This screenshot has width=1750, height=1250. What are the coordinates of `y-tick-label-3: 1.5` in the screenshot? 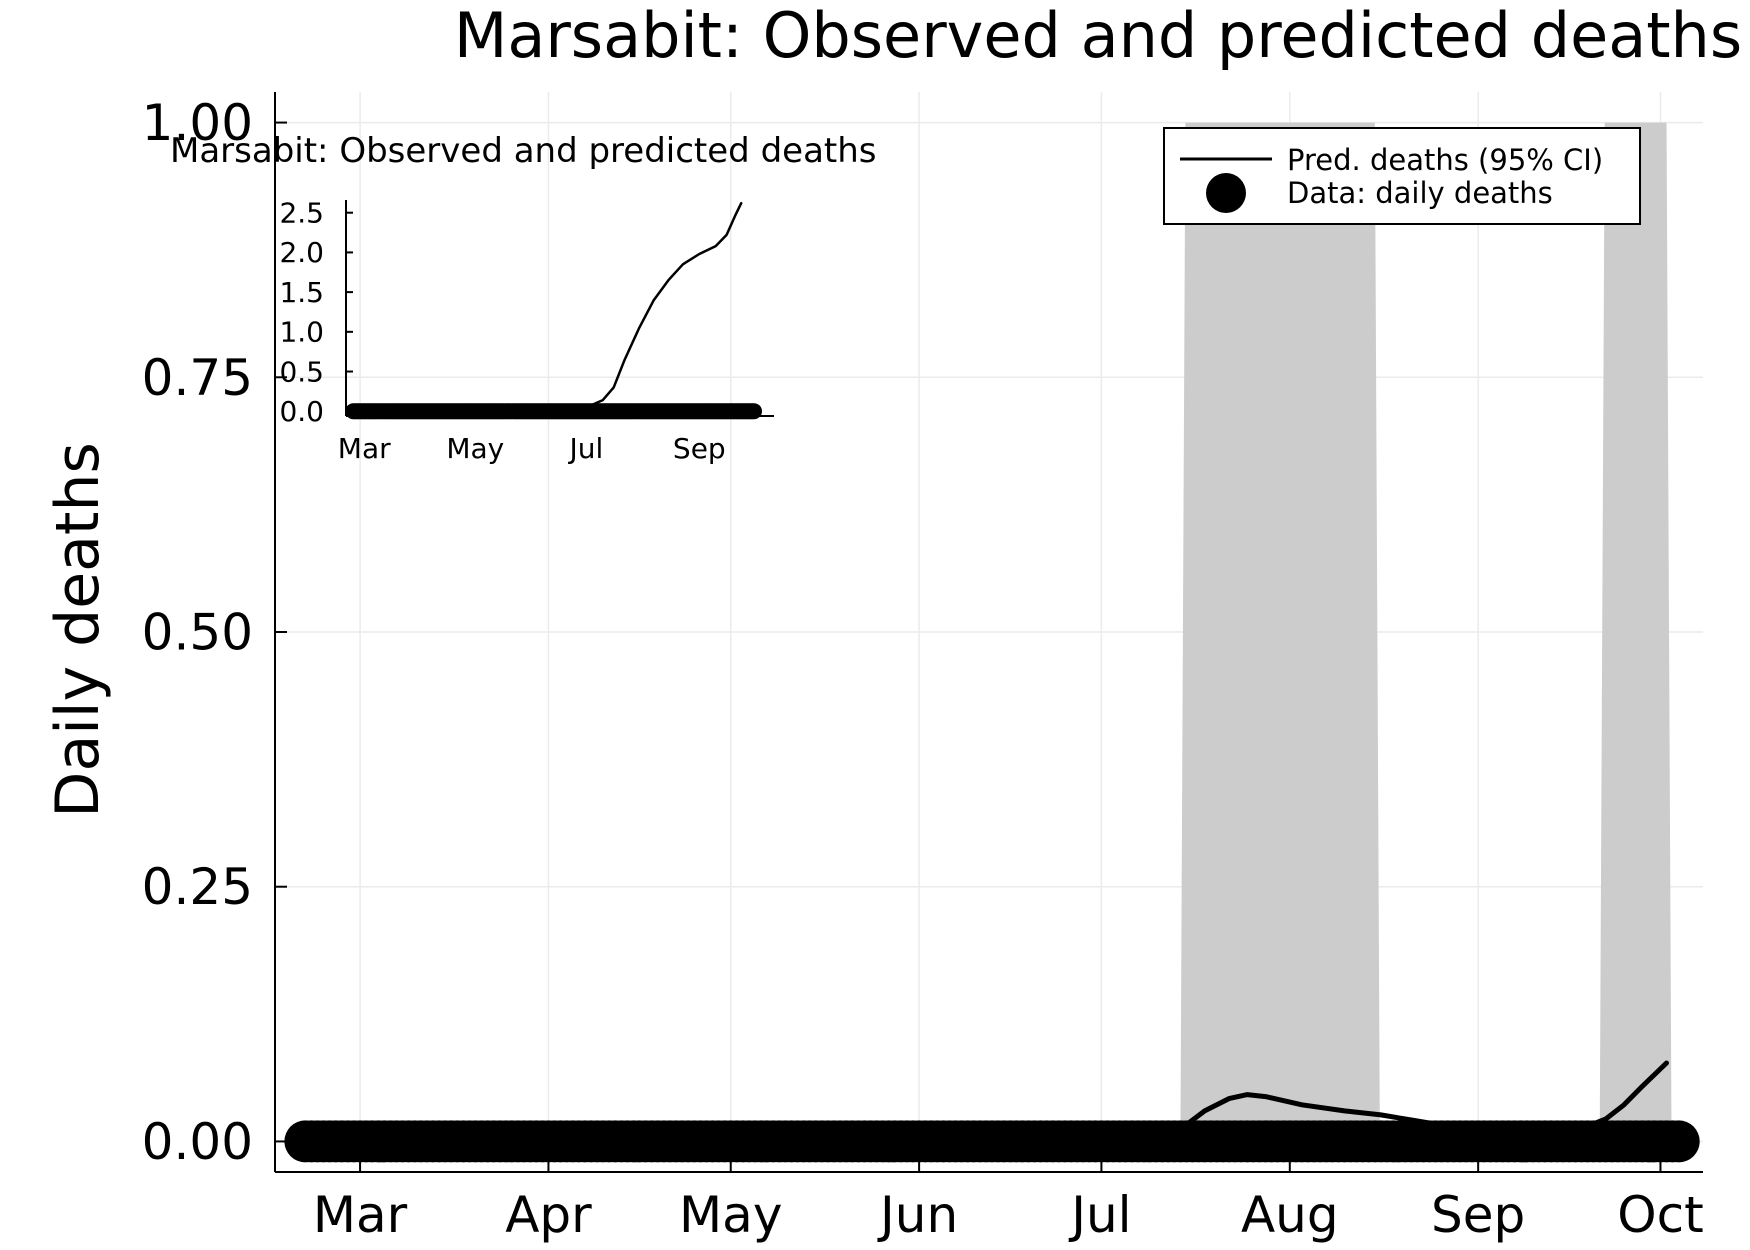 It's located at (301, 292).